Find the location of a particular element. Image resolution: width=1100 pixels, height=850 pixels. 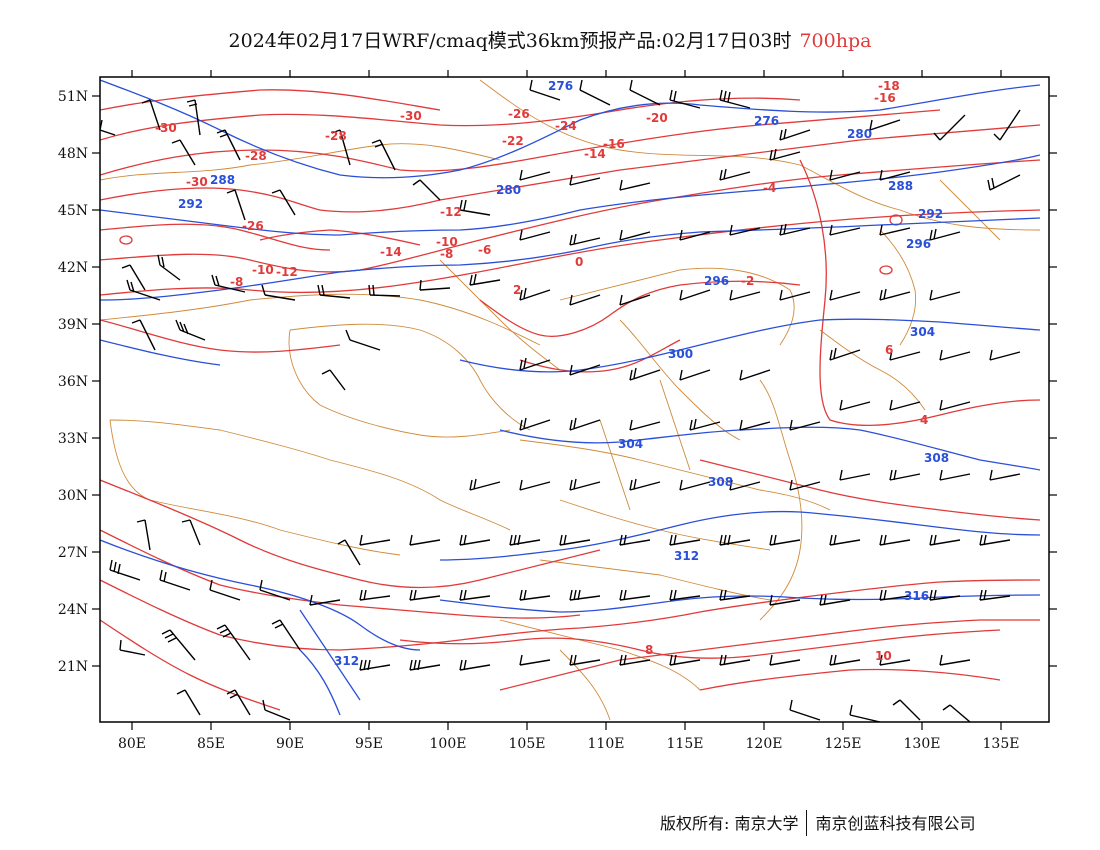

lon-label: 100E is located at coordinates (448, 744).